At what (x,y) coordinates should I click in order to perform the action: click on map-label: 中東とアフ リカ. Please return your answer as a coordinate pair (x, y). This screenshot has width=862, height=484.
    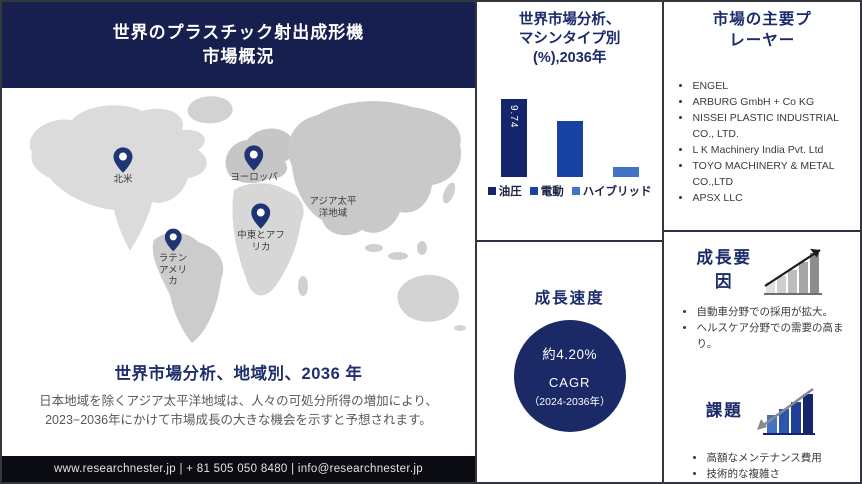
    Looking at the image, I should click on (261, 241).